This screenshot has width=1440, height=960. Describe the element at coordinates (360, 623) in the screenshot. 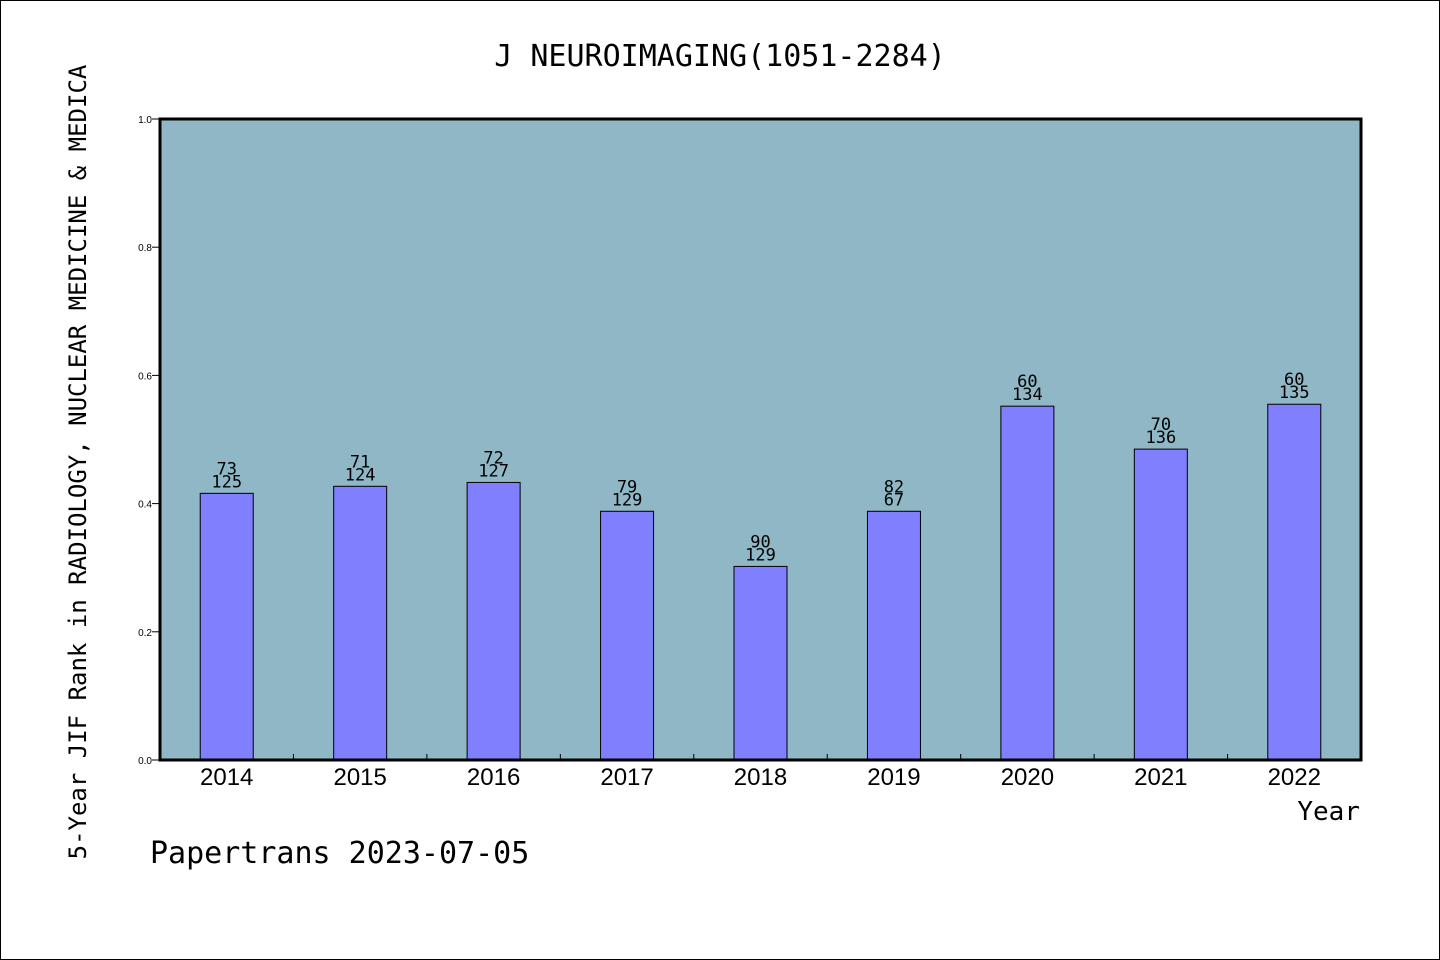

I see `bar-2015` at that location.